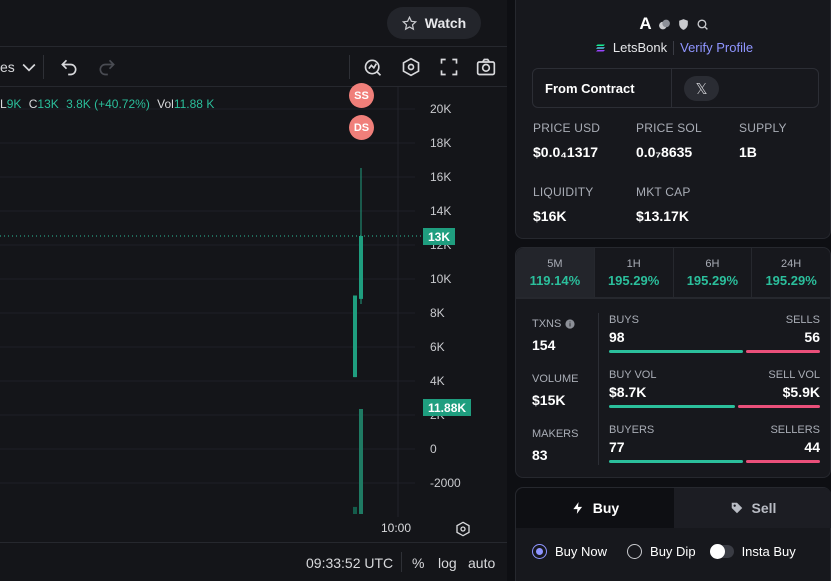 The width and height of the screenshot is (831, 581). Describe the element at coordinates (721, 551) in the screenshot. I see `insta-buy-toggle` at that location.